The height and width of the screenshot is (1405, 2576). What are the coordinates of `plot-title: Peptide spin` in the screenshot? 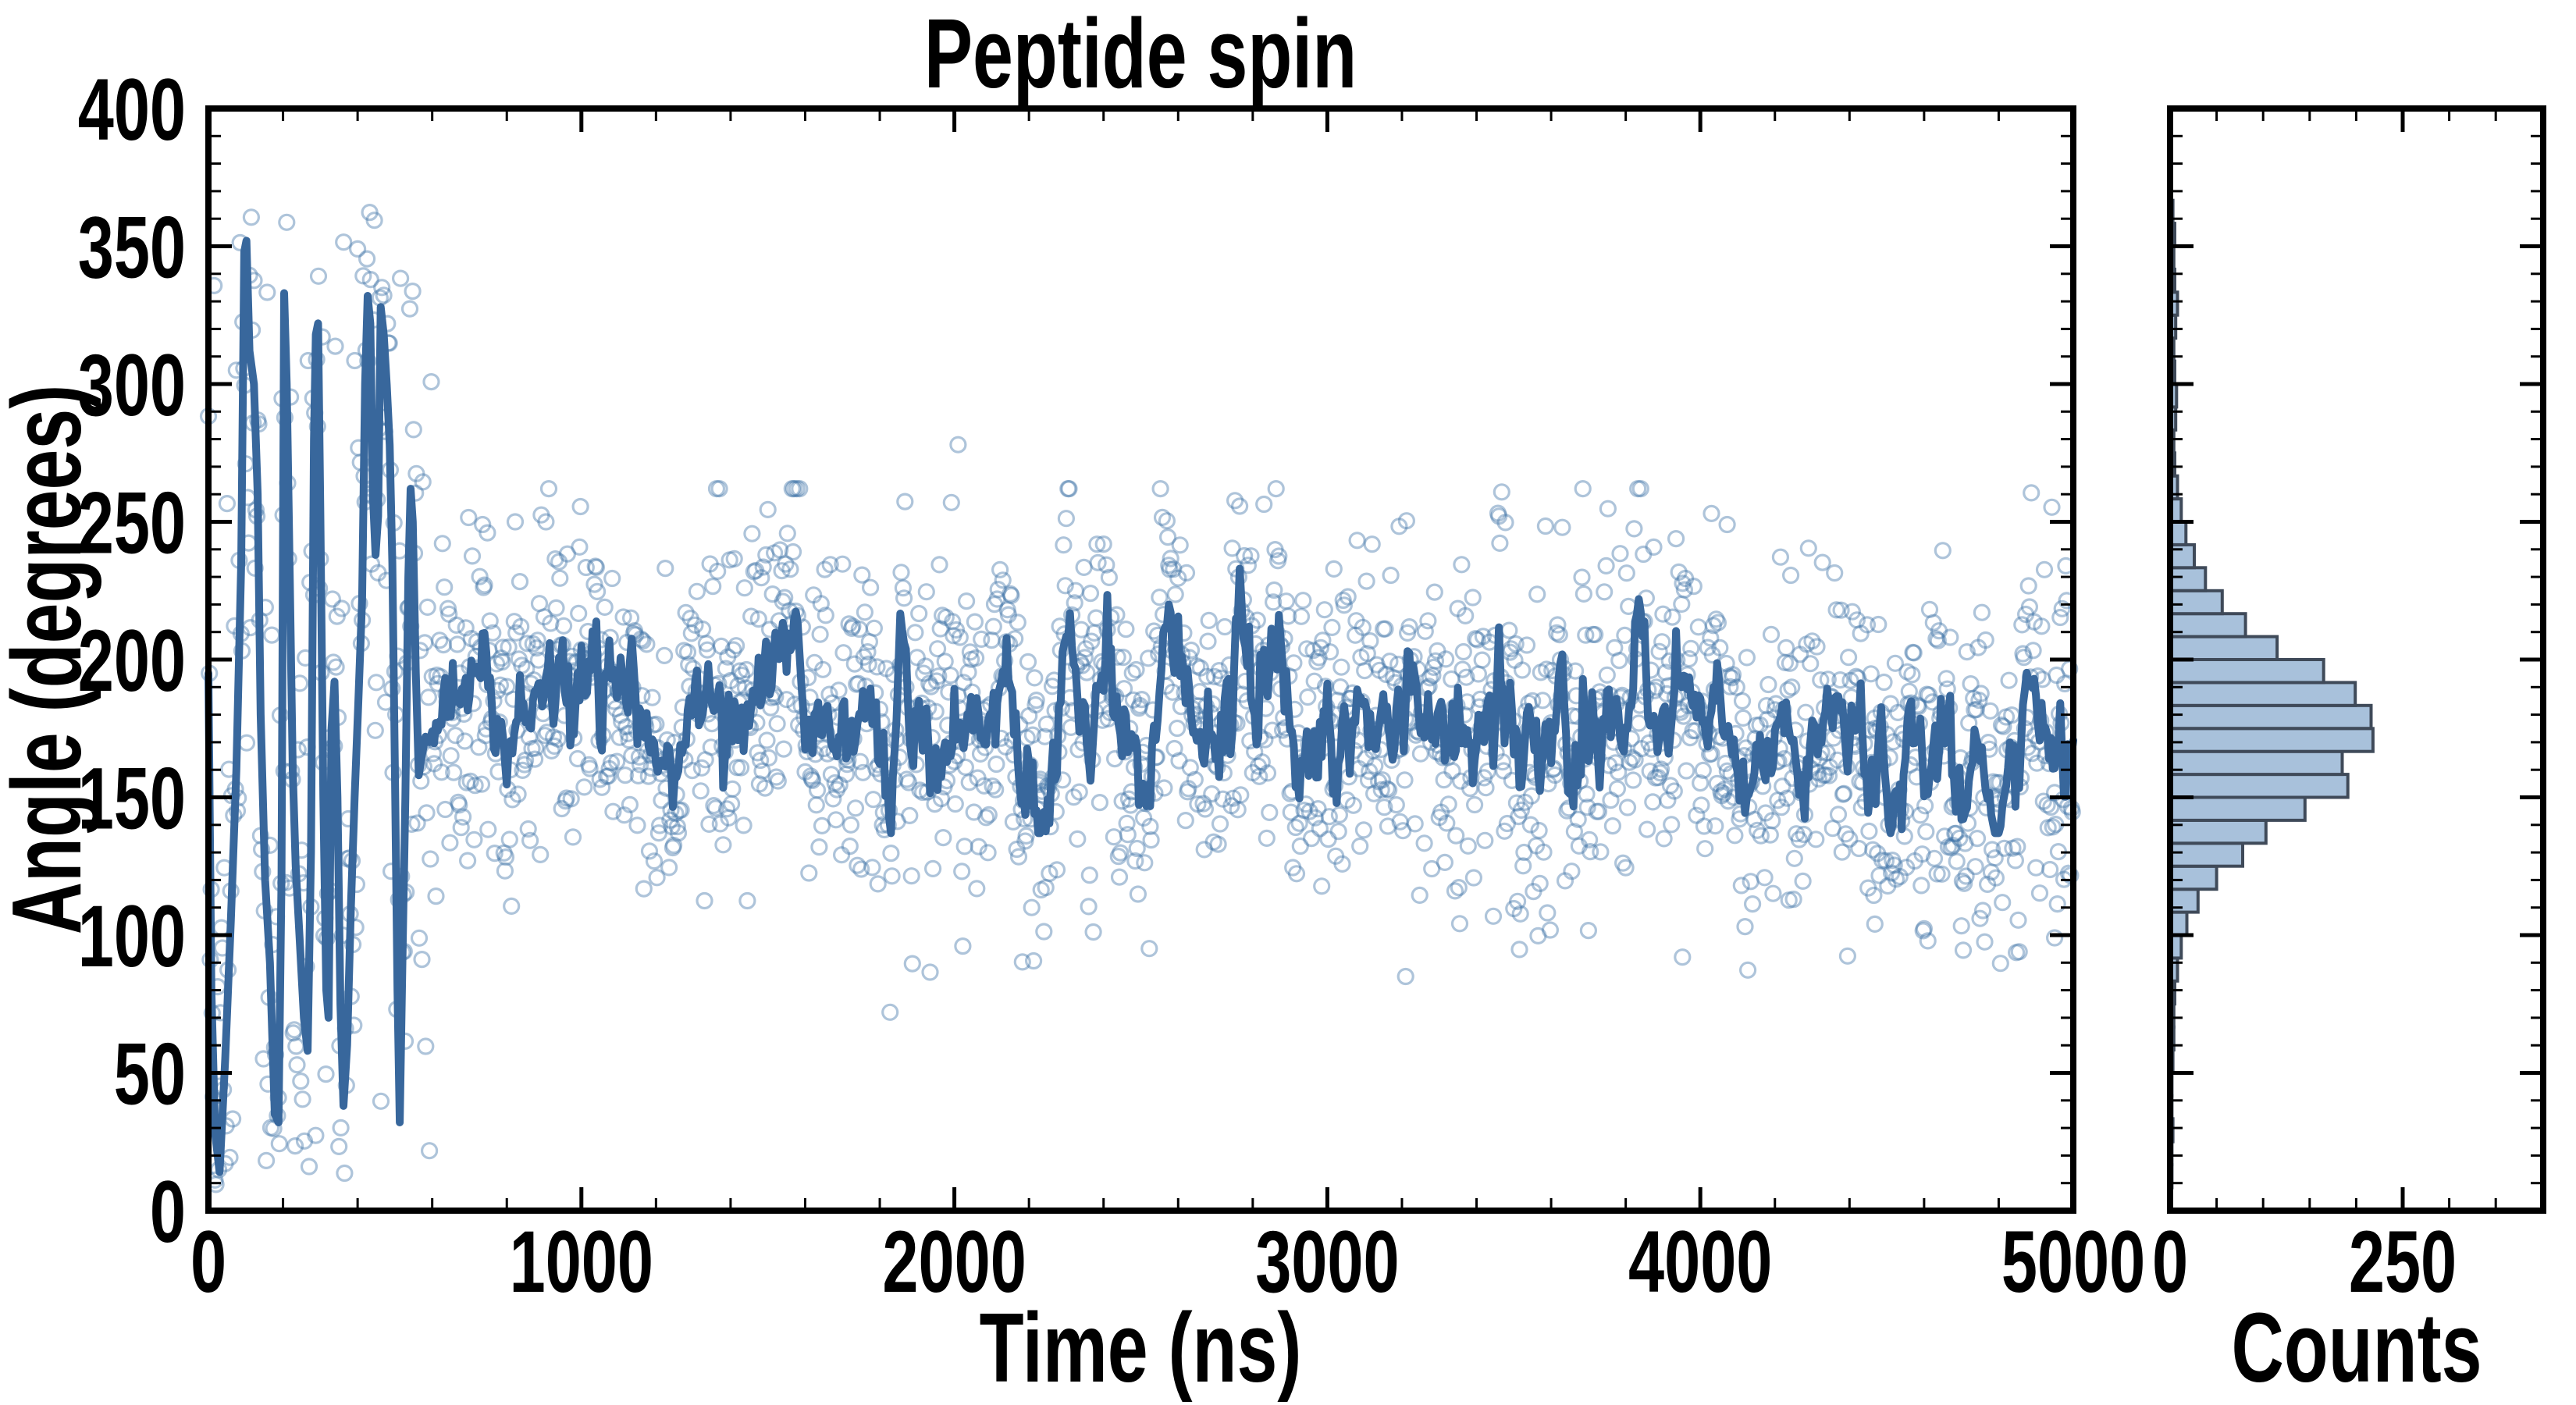 It's located at (1140, 54).